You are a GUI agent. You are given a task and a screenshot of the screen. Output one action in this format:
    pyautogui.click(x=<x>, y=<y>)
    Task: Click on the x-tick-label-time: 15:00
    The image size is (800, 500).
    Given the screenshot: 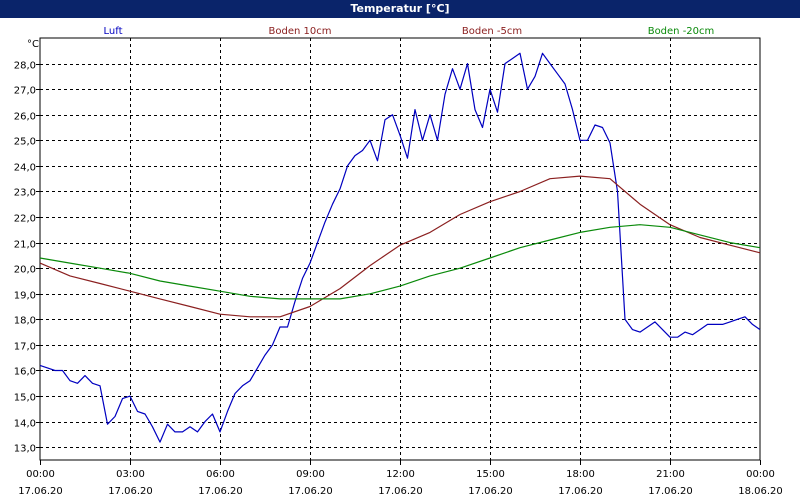 What is the action you would take?
    pyautogui.click(x=490, y=474)
    